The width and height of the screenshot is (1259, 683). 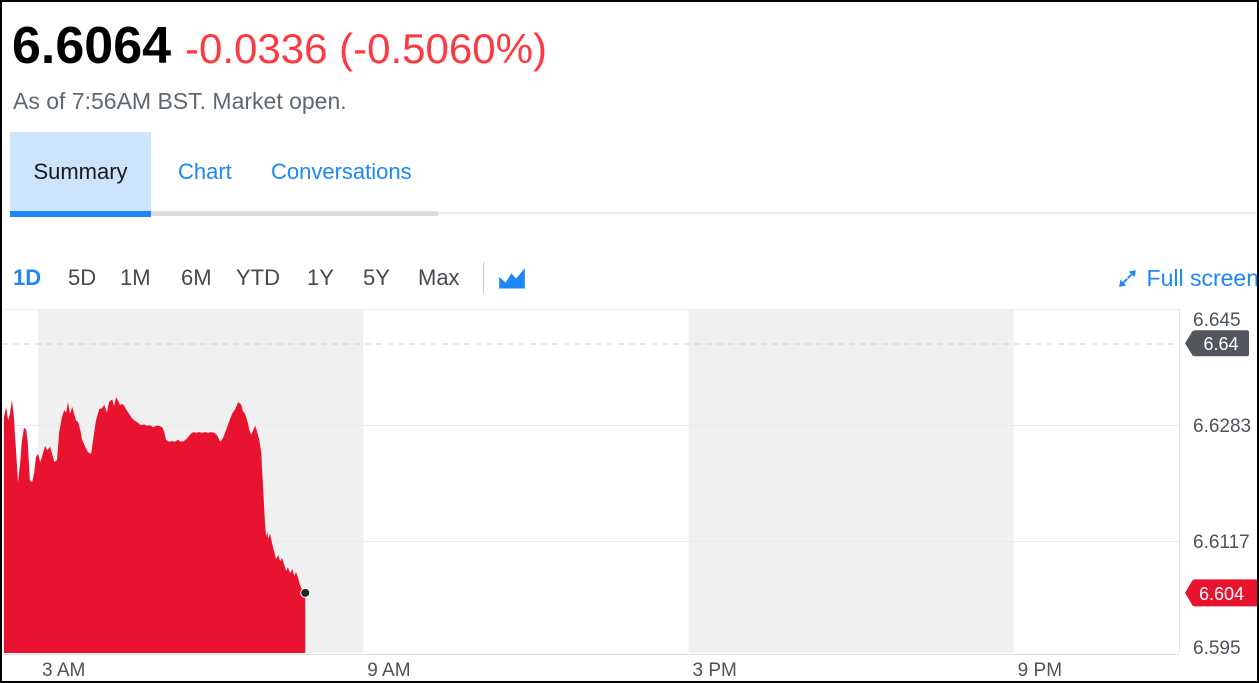 What do you see at coordinates (376, 278) in the screenshot?
I see `range-5y: 5Y` at bounding box center [376, 278].